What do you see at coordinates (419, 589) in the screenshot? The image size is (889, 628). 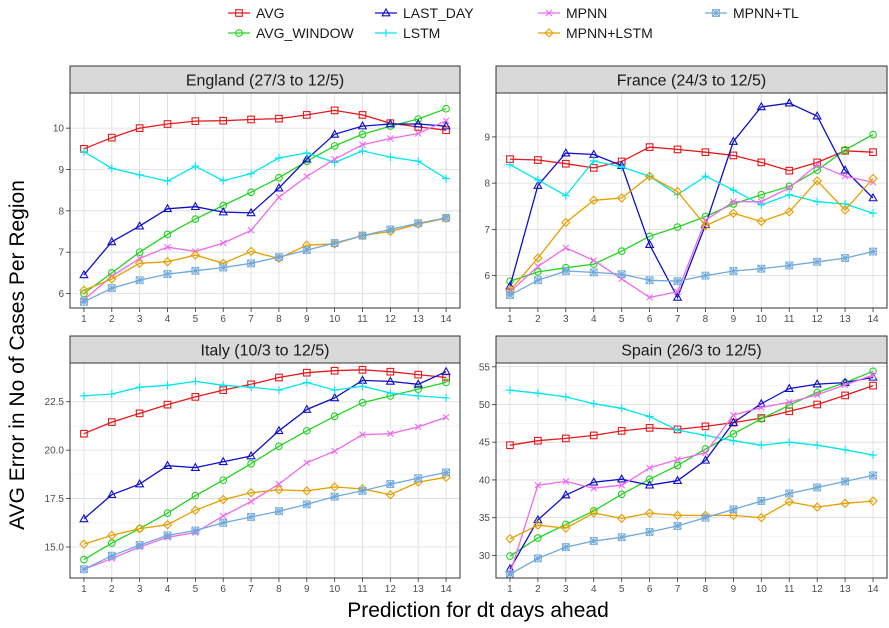 I see `x-tick-label: 13` at bounding box center [419, 589].